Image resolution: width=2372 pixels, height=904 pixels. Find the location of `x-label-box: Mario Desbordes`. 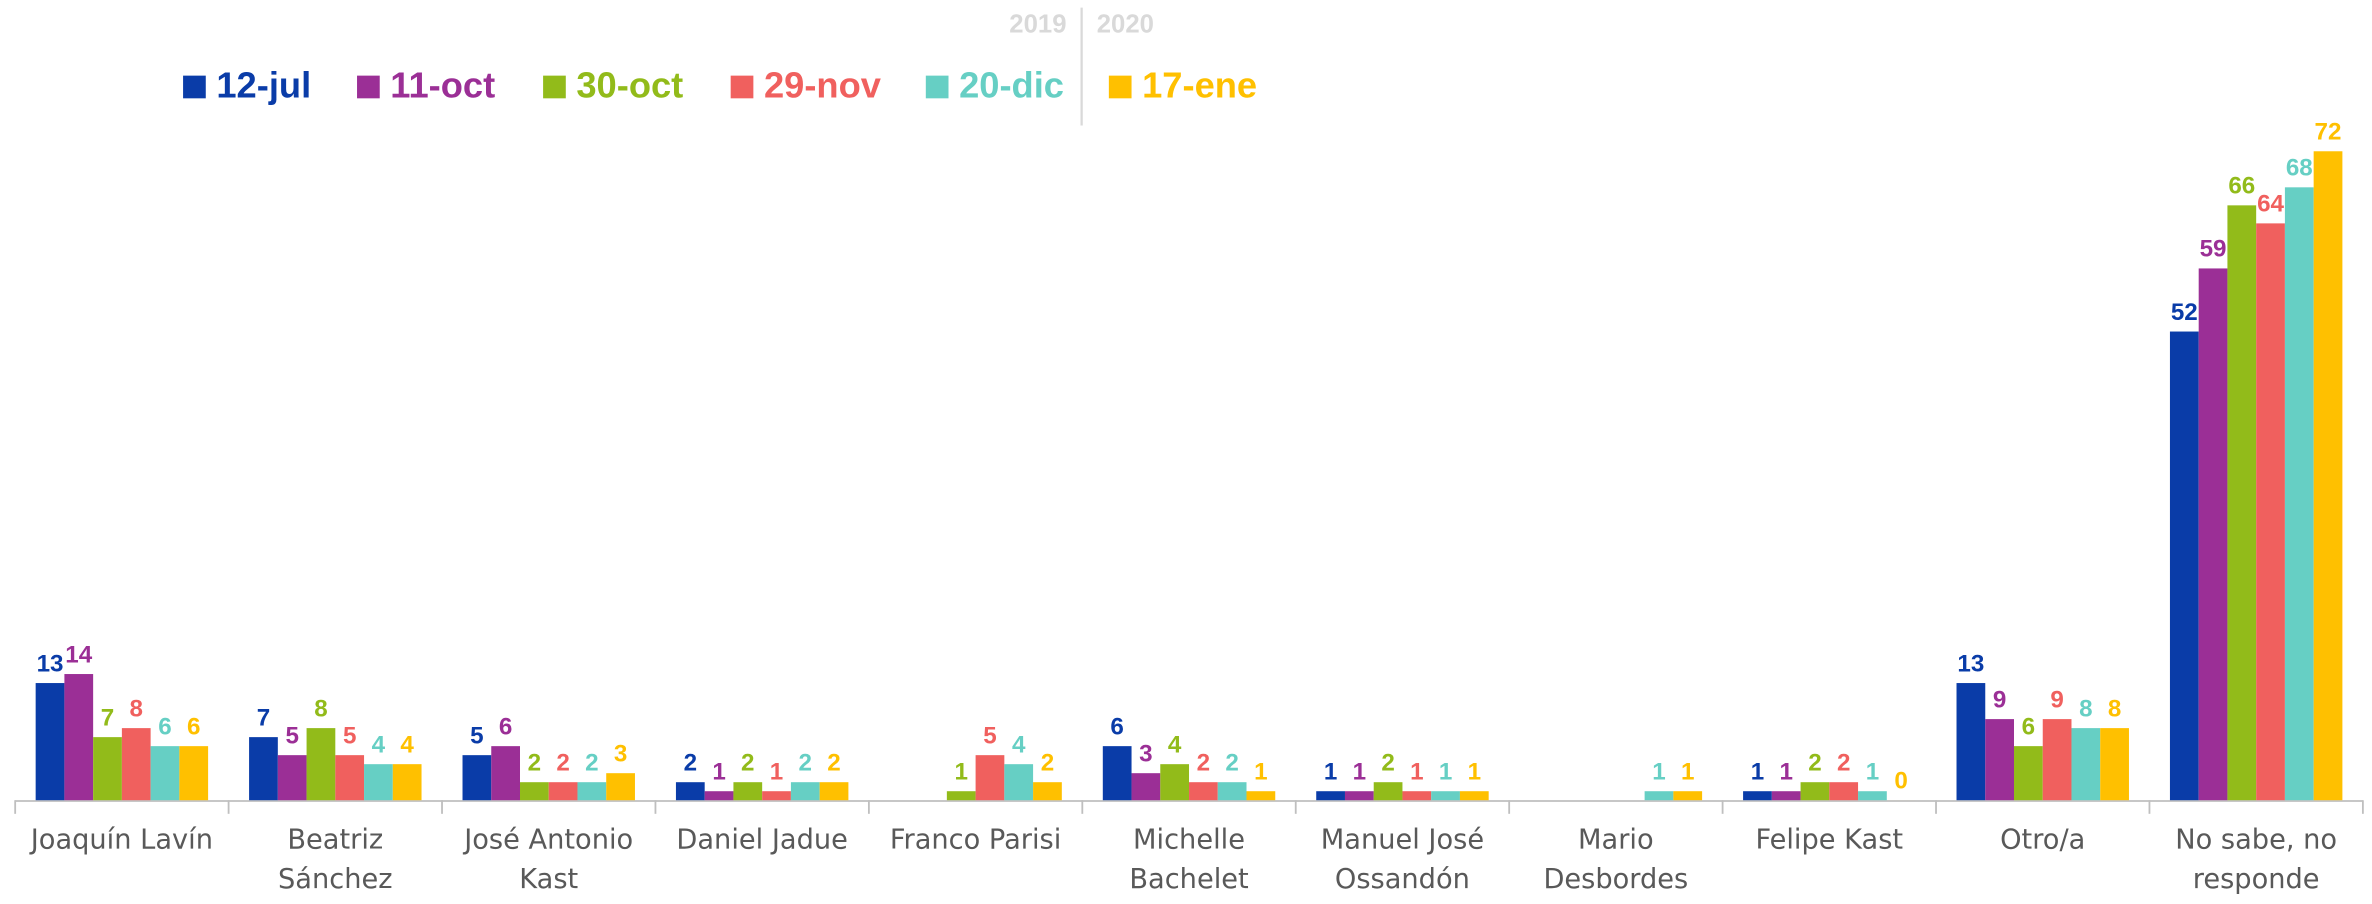

x-label-box: Mario Desbordes is located at coordinates (1615, 860).